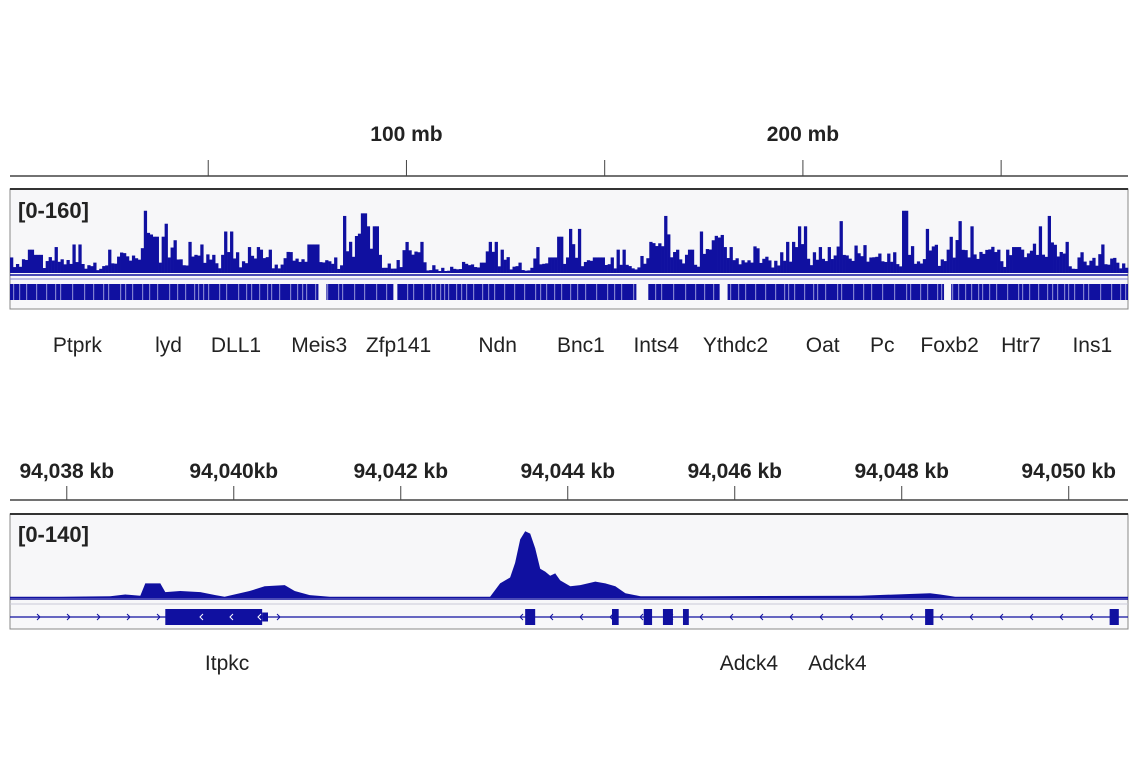 Image resolution: width=1141 pixels, height=768 pixels. Describe the element at coordinates (685, 617) in the screenshot. I see `exon` at that location.